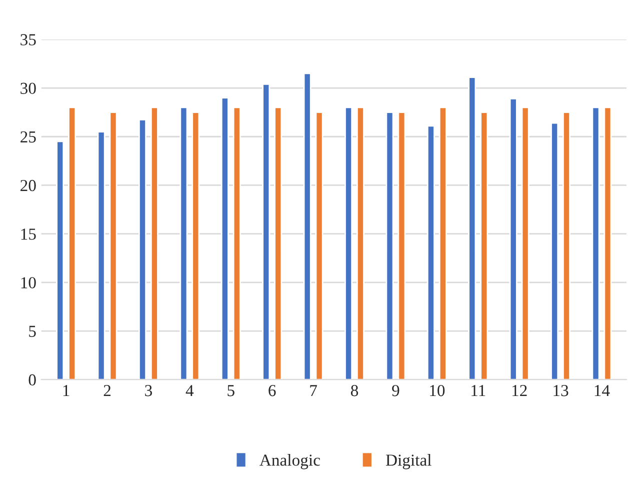 The height and width of the screenshot is (493, 636). I want to click on y-tick-label: 25, so click(28, 137).